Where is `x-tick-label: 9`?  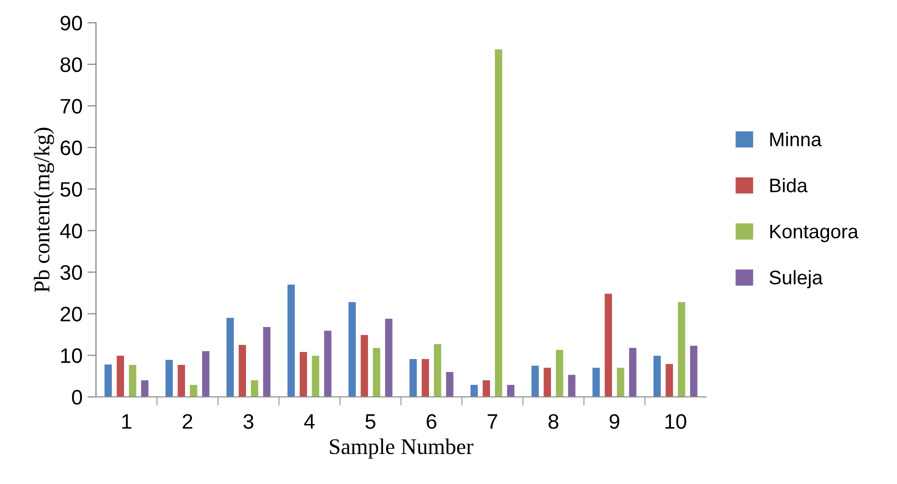
x-tick-label: 9 is located at coordinates (615, 421).